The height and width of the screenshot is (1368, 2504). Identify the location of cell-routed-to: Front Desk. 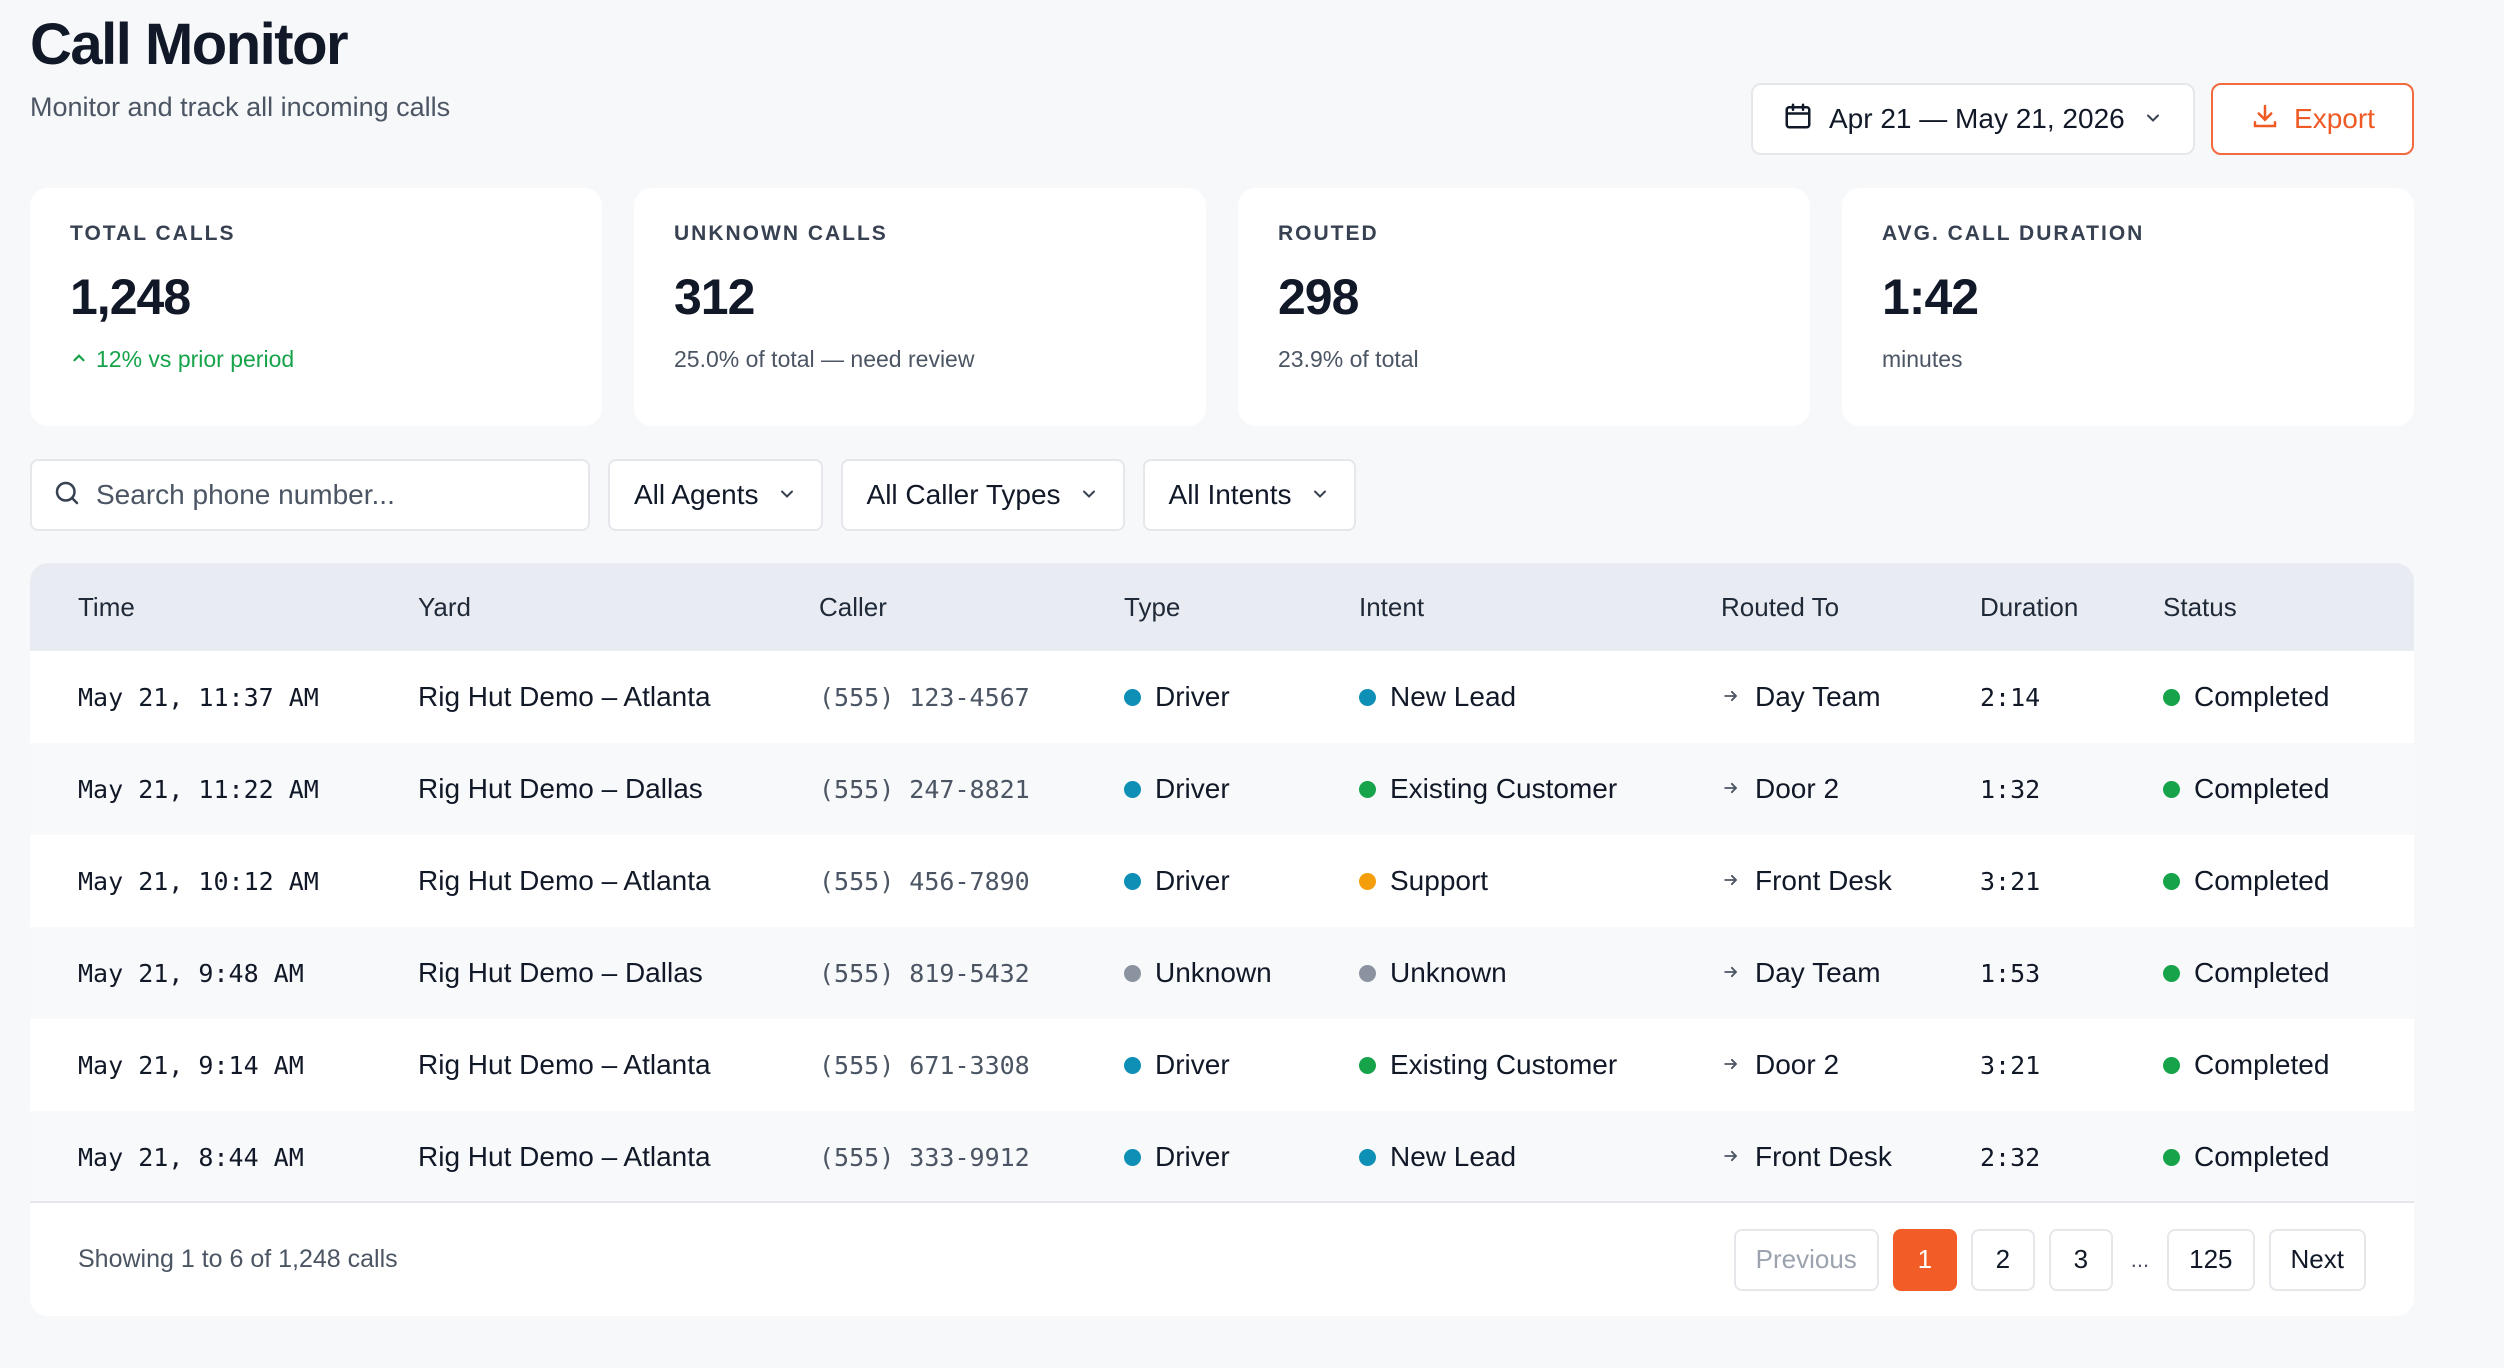
(1806, 881).